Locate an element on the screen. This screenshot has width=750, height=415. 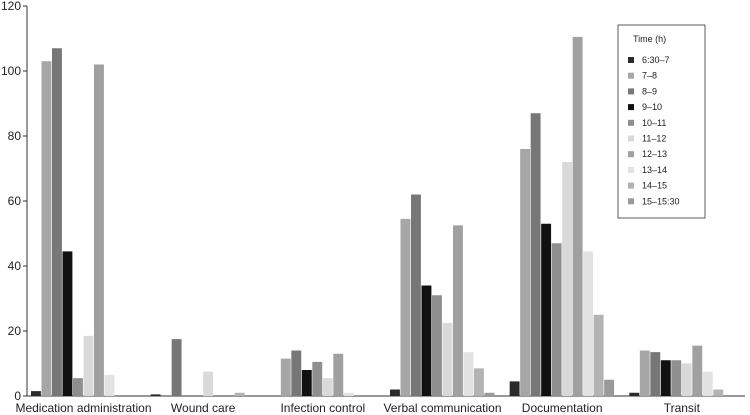
legend-title: Time (h) is located at coordinates (649, 39).